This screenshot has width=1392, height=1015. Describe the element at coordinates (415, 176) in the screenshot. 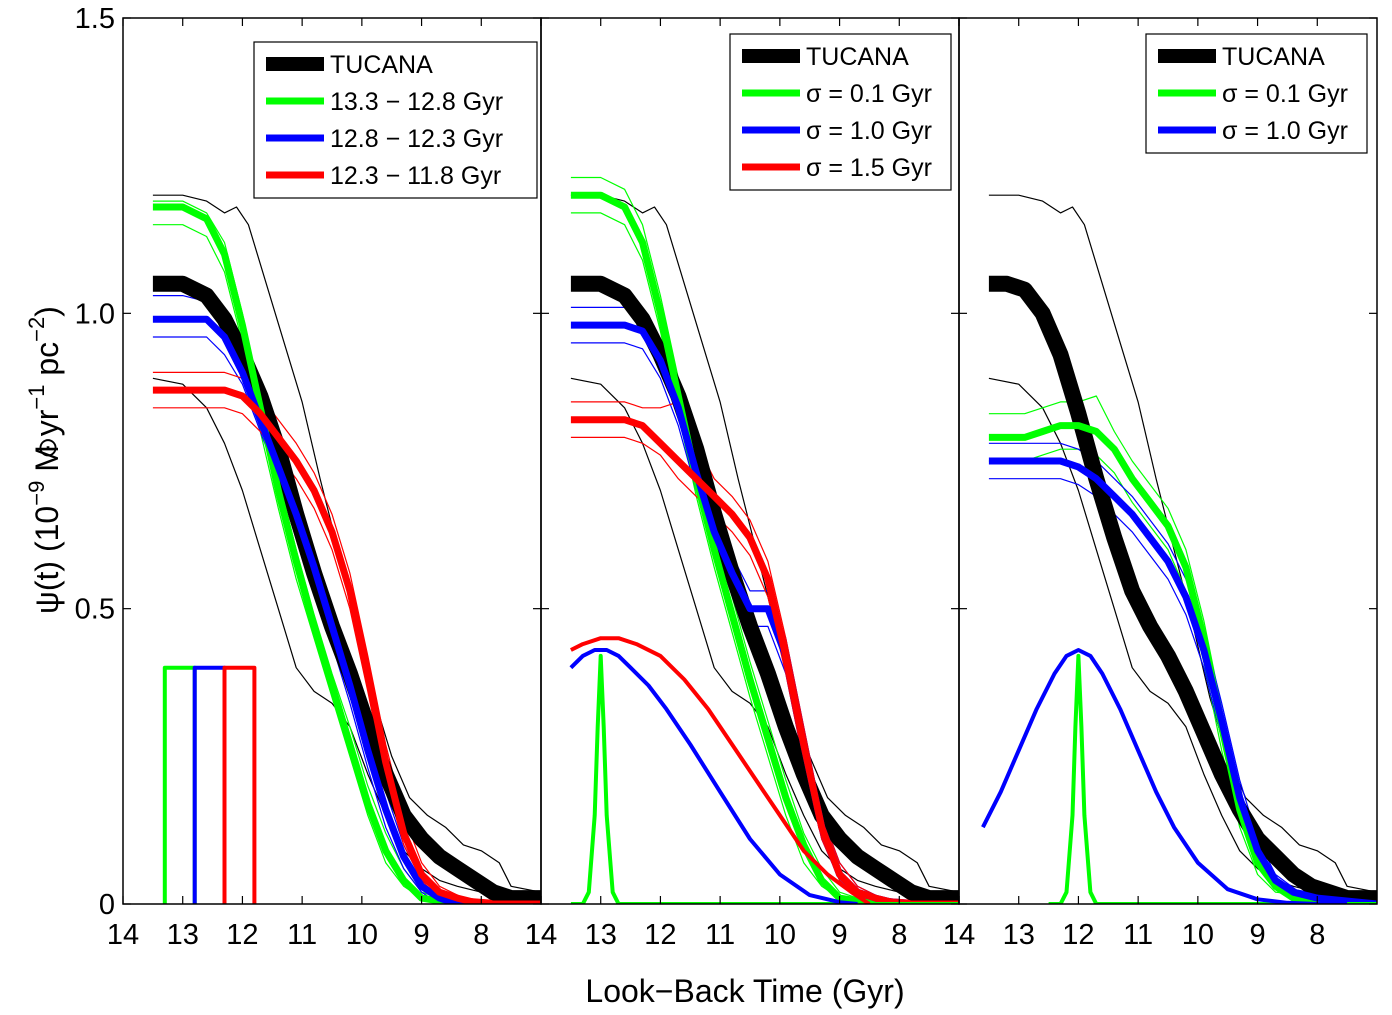

I see `legend-label: 12.3 − 11.8 Gyr` at that location.